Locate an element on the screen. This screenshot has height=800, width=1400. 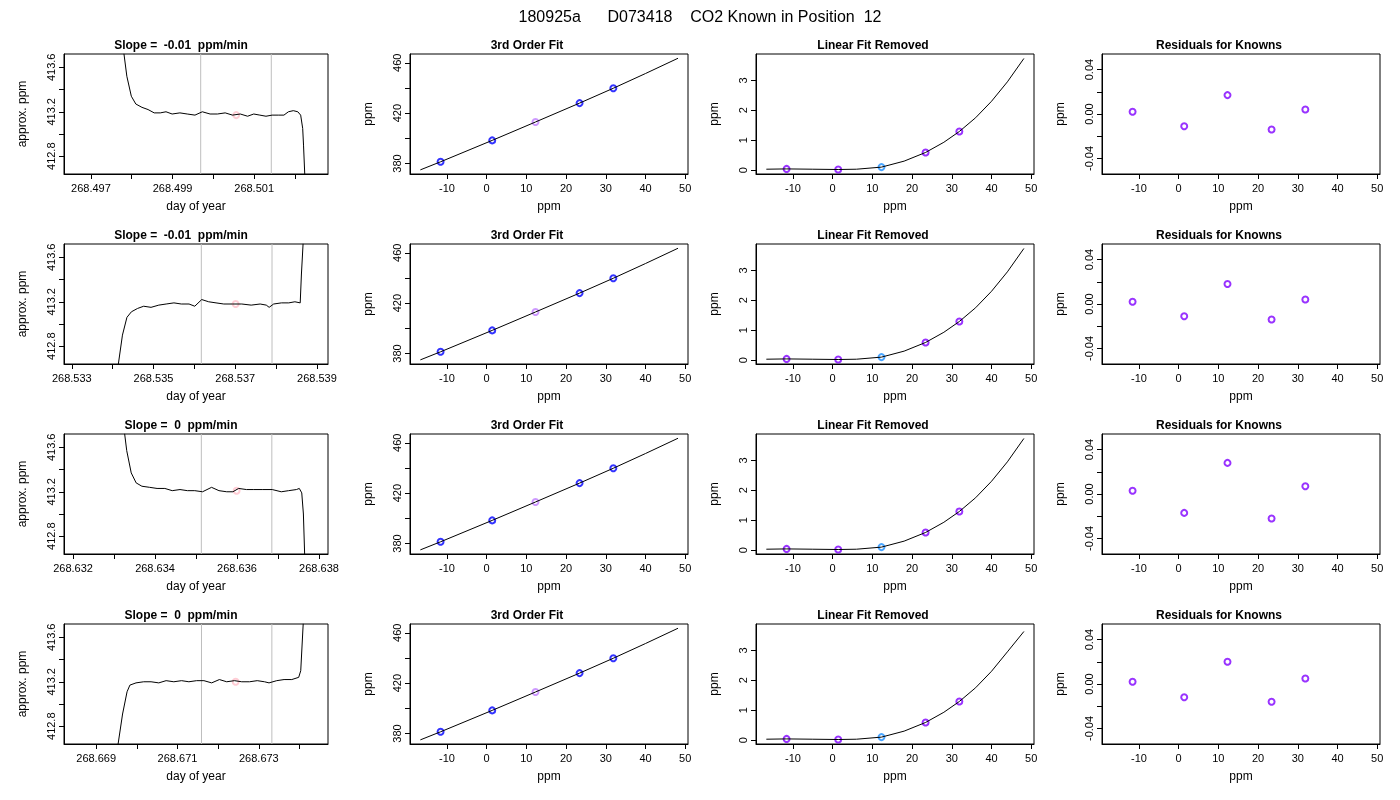
x-tick-label: 268.537 is located at coordinates (235, 377).